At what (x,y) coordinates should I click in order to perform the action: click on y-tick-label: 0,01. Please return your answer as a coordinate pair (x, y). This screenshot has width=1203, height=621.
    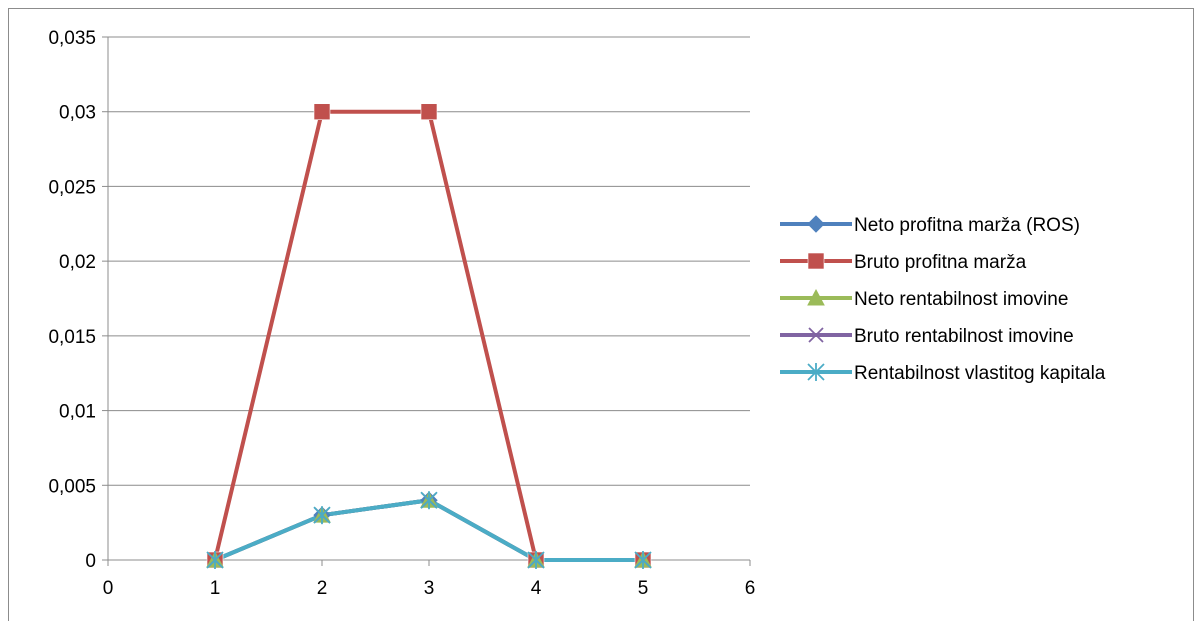
    Looking at the image, I should click on (77, 412).